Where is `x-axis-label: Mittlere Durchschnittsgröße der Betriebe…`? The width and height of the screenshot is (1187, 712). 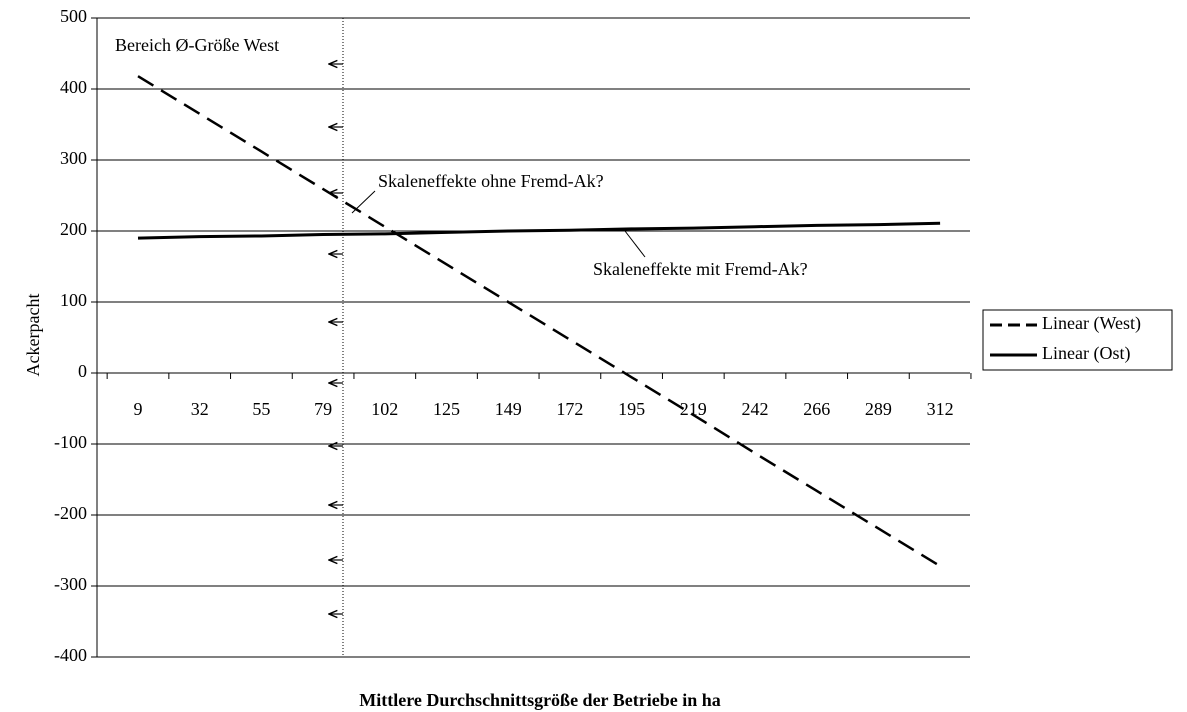
x-axis-label: Mittlere Durchschnittsgröße der Betriebe… is located at coordinates (539, 700).